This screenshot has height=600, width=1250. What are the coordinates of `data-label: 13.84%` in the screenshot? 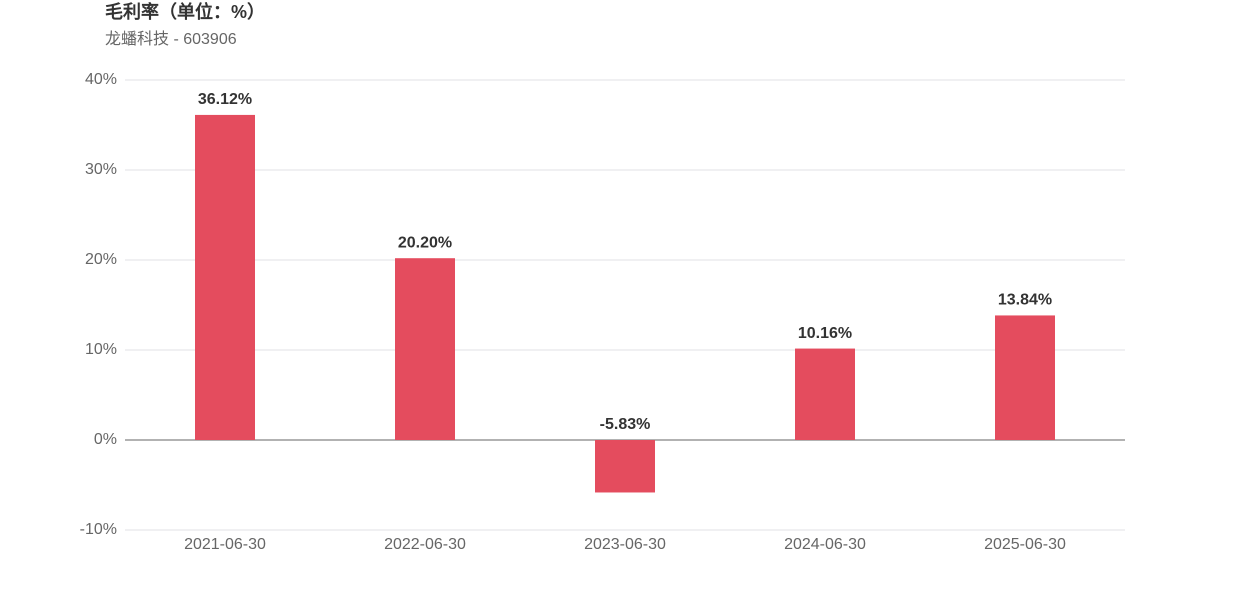 It's located at (1025, 300).